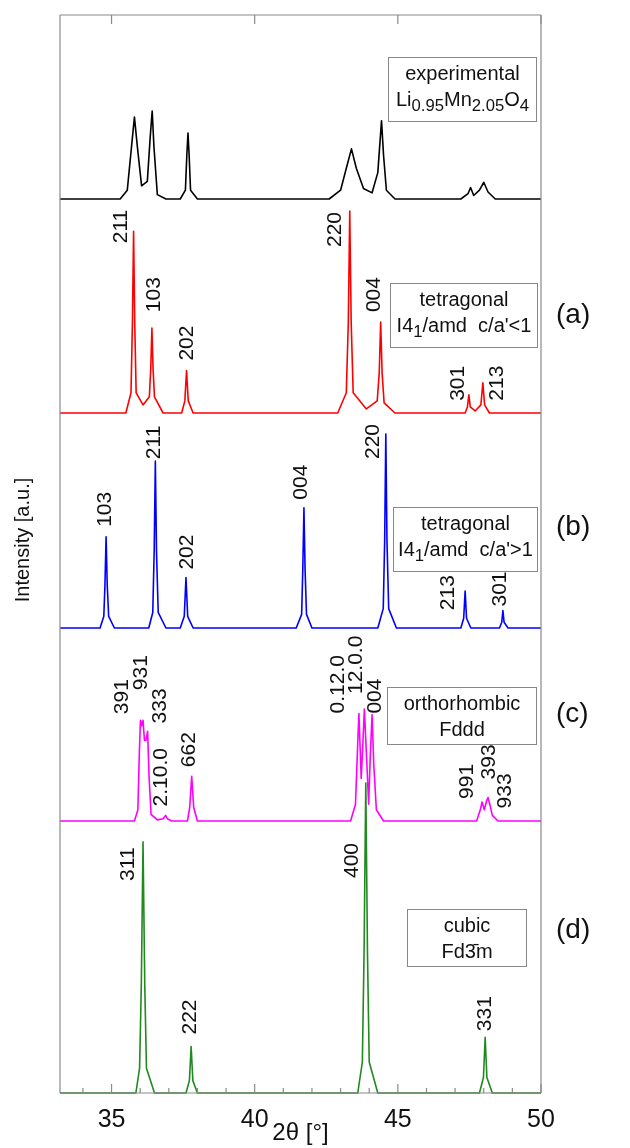 The height and width of the screenshot is (1148, 630). What do you see at coordinates (188, 1017) in the screenshot?
I see `annotation: 222` at bounding box center [188, 1017].